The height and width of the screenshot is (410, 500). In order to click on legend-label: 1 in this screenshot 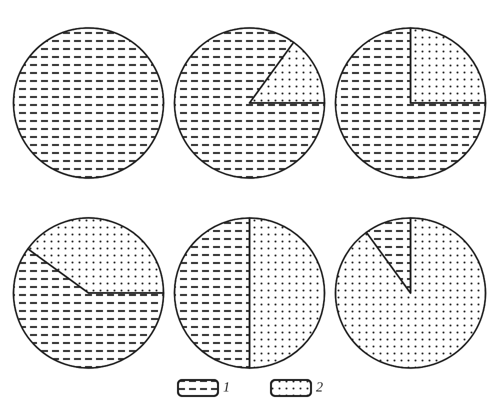, I will do `click(226, 388)`.